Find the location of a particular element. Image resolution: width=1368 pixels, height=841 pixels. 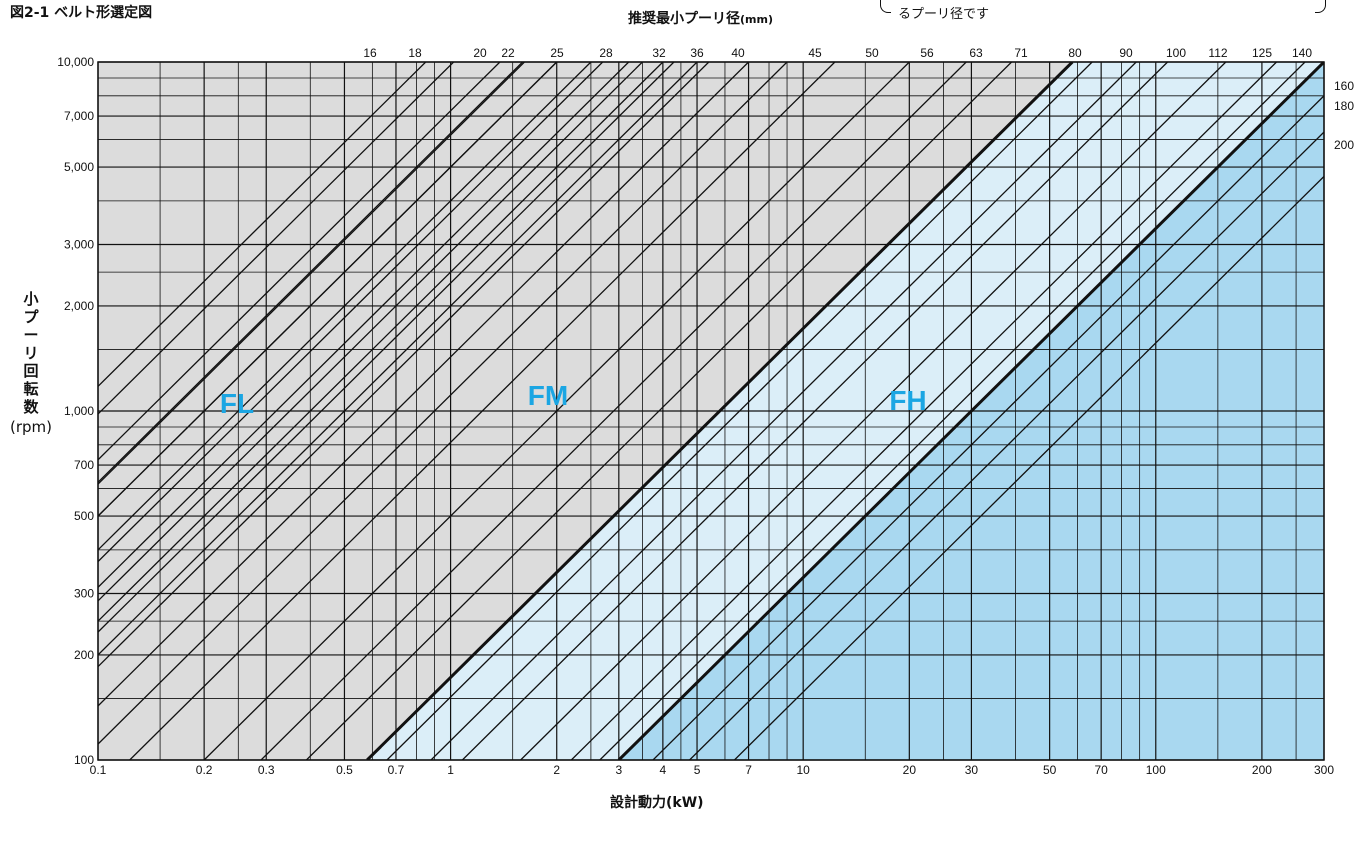

y-tick-label: 500 is located at coordinates (84, 516).